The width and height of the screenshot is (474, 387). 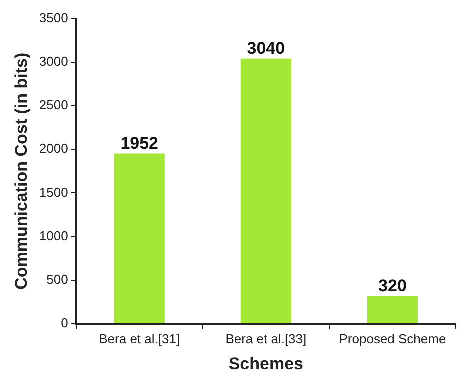 What do you see at coordinates (139, 143) in the screenshot?
I see `data-label: 1952` at bounding box center [139, 143].